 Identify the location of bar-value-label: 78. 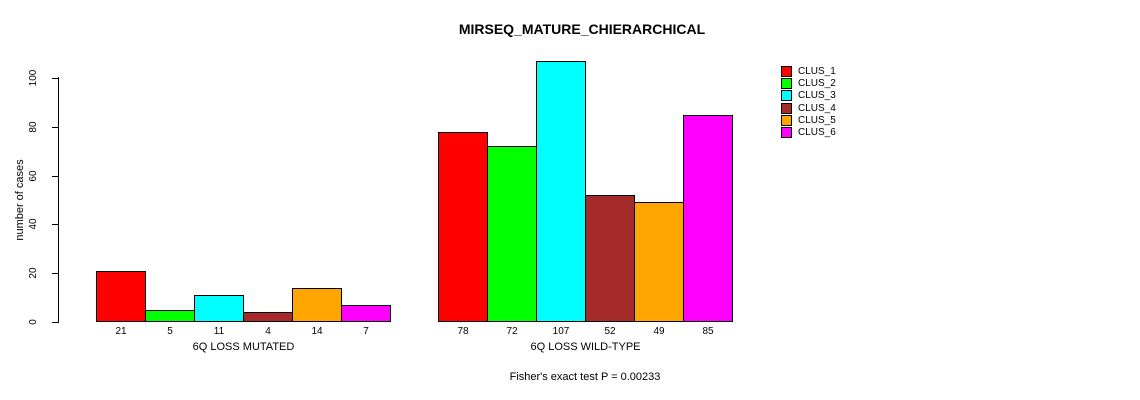
(463, 331).